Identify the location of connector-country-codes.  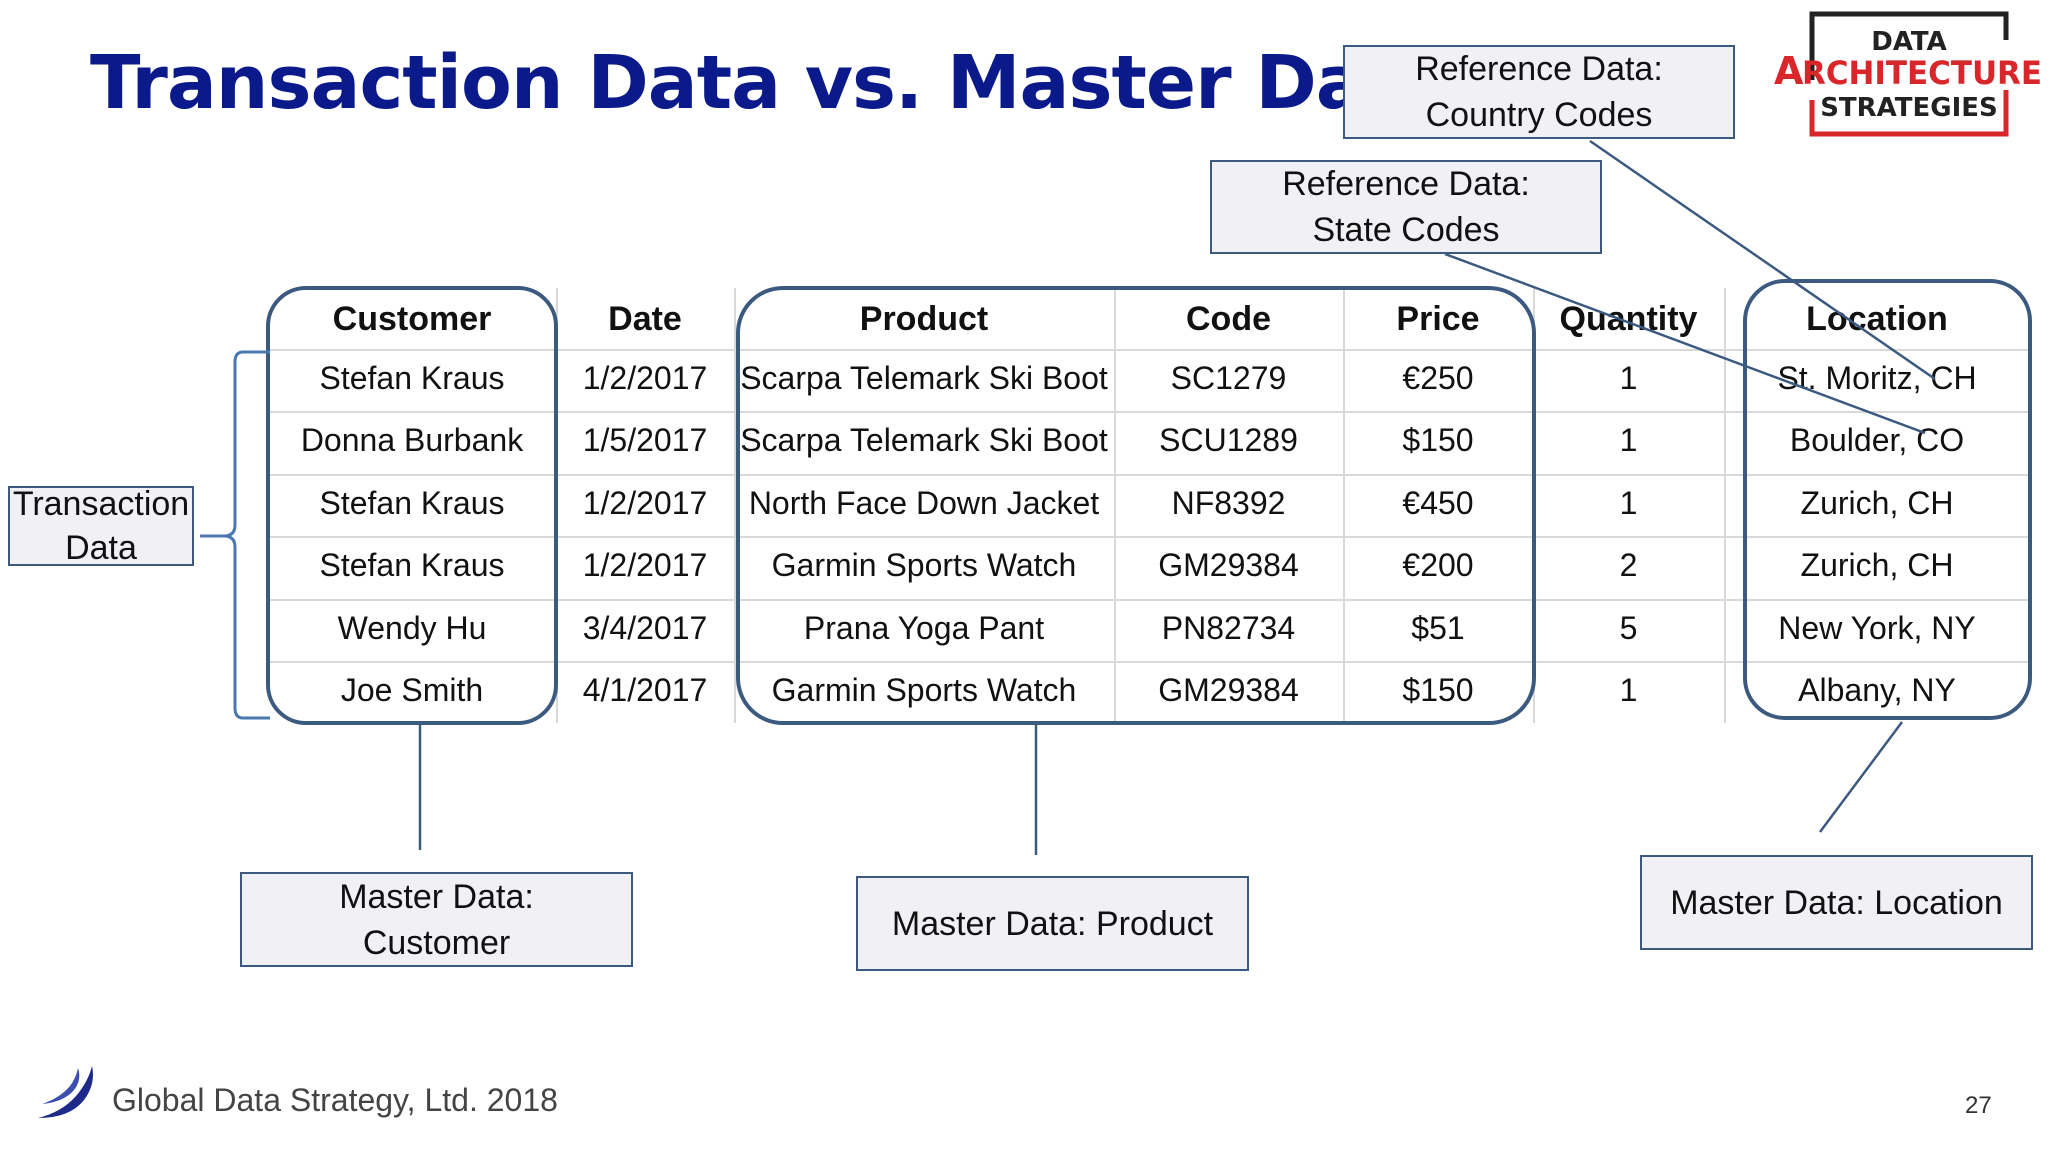
(1762, 260).